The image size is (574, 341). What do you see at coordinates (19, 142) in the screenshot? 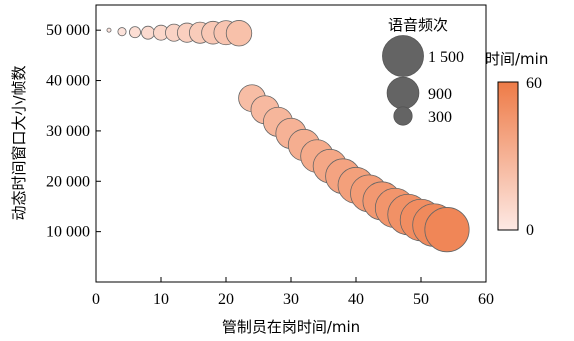
I see `y-axis-title: 动态时间窗口大小/帧数` at bounding box center [19, 142].